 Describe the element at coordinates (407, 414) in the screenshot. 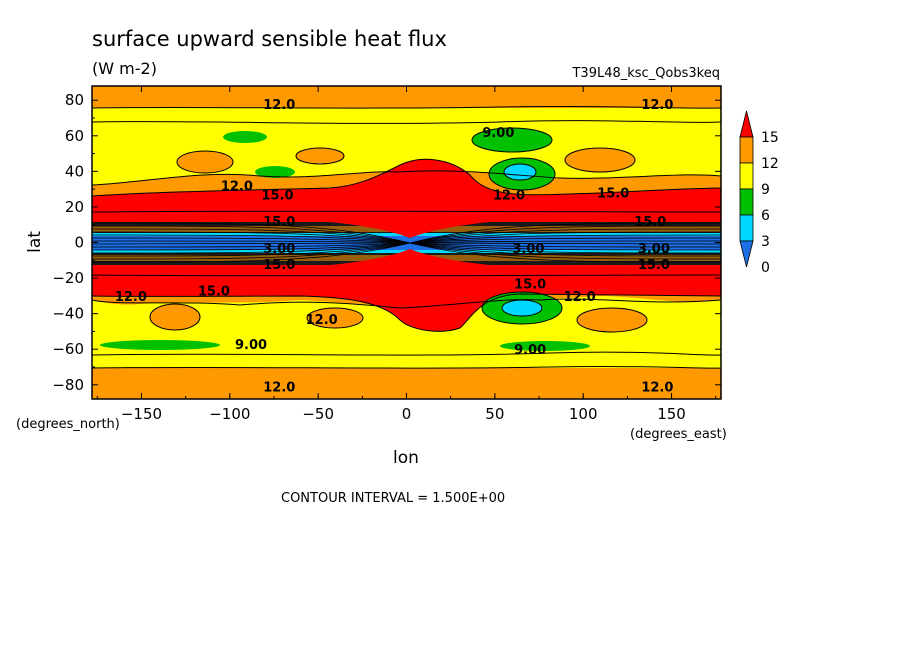

I see `x-tick-label: 0` at that location.